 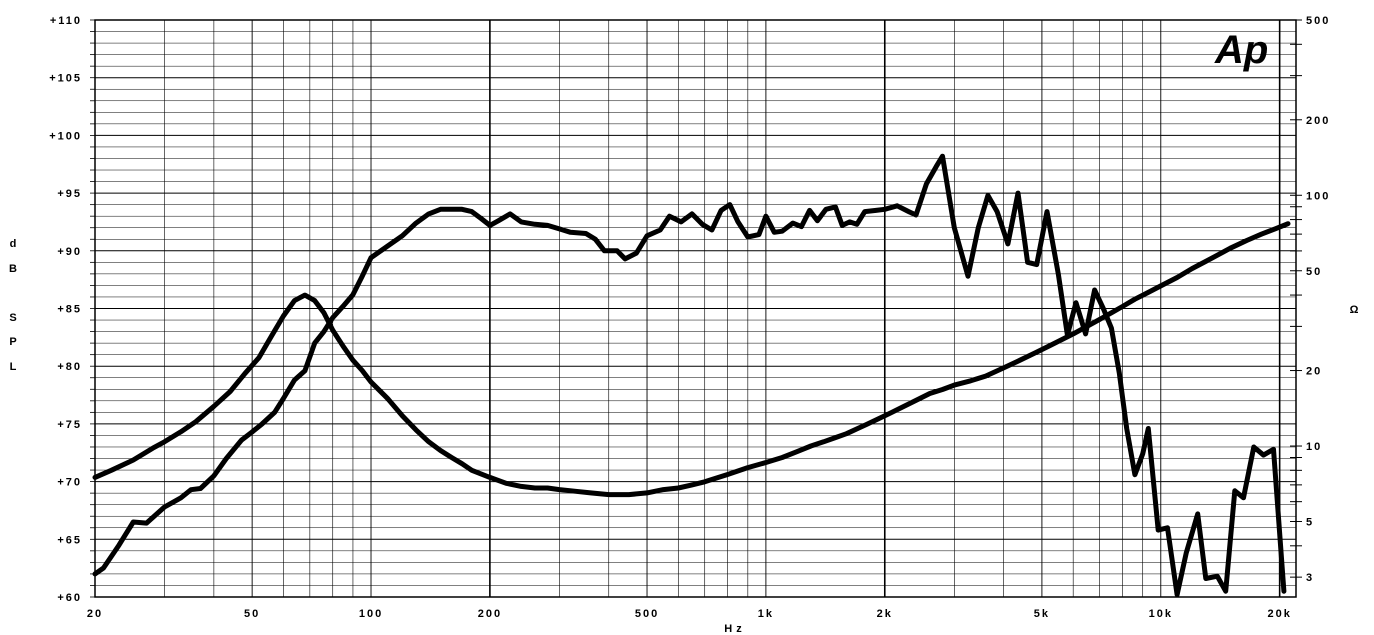 What do you see at coordinates (65, 79) in the screenshot?
I see `y-left-tick-label: +105` at bounding box center [65, 79].